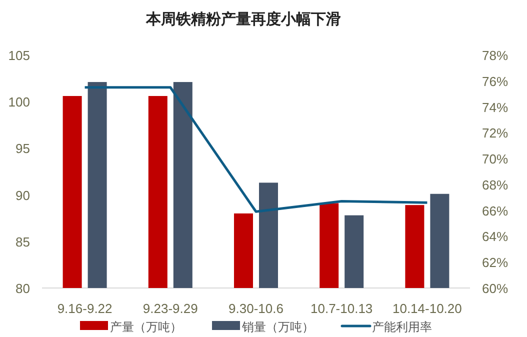  What do you see at coordinates (495, 133) in the screenshot?
I see `y2-tick-label: 72%` at bounding box center [495, 133].